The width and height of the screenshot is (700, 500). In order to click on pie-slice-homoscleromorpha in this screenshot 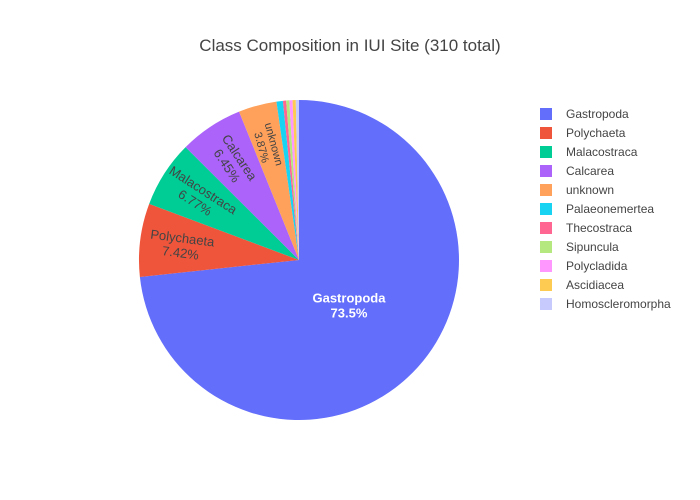, I will do `click(297, 180)`.